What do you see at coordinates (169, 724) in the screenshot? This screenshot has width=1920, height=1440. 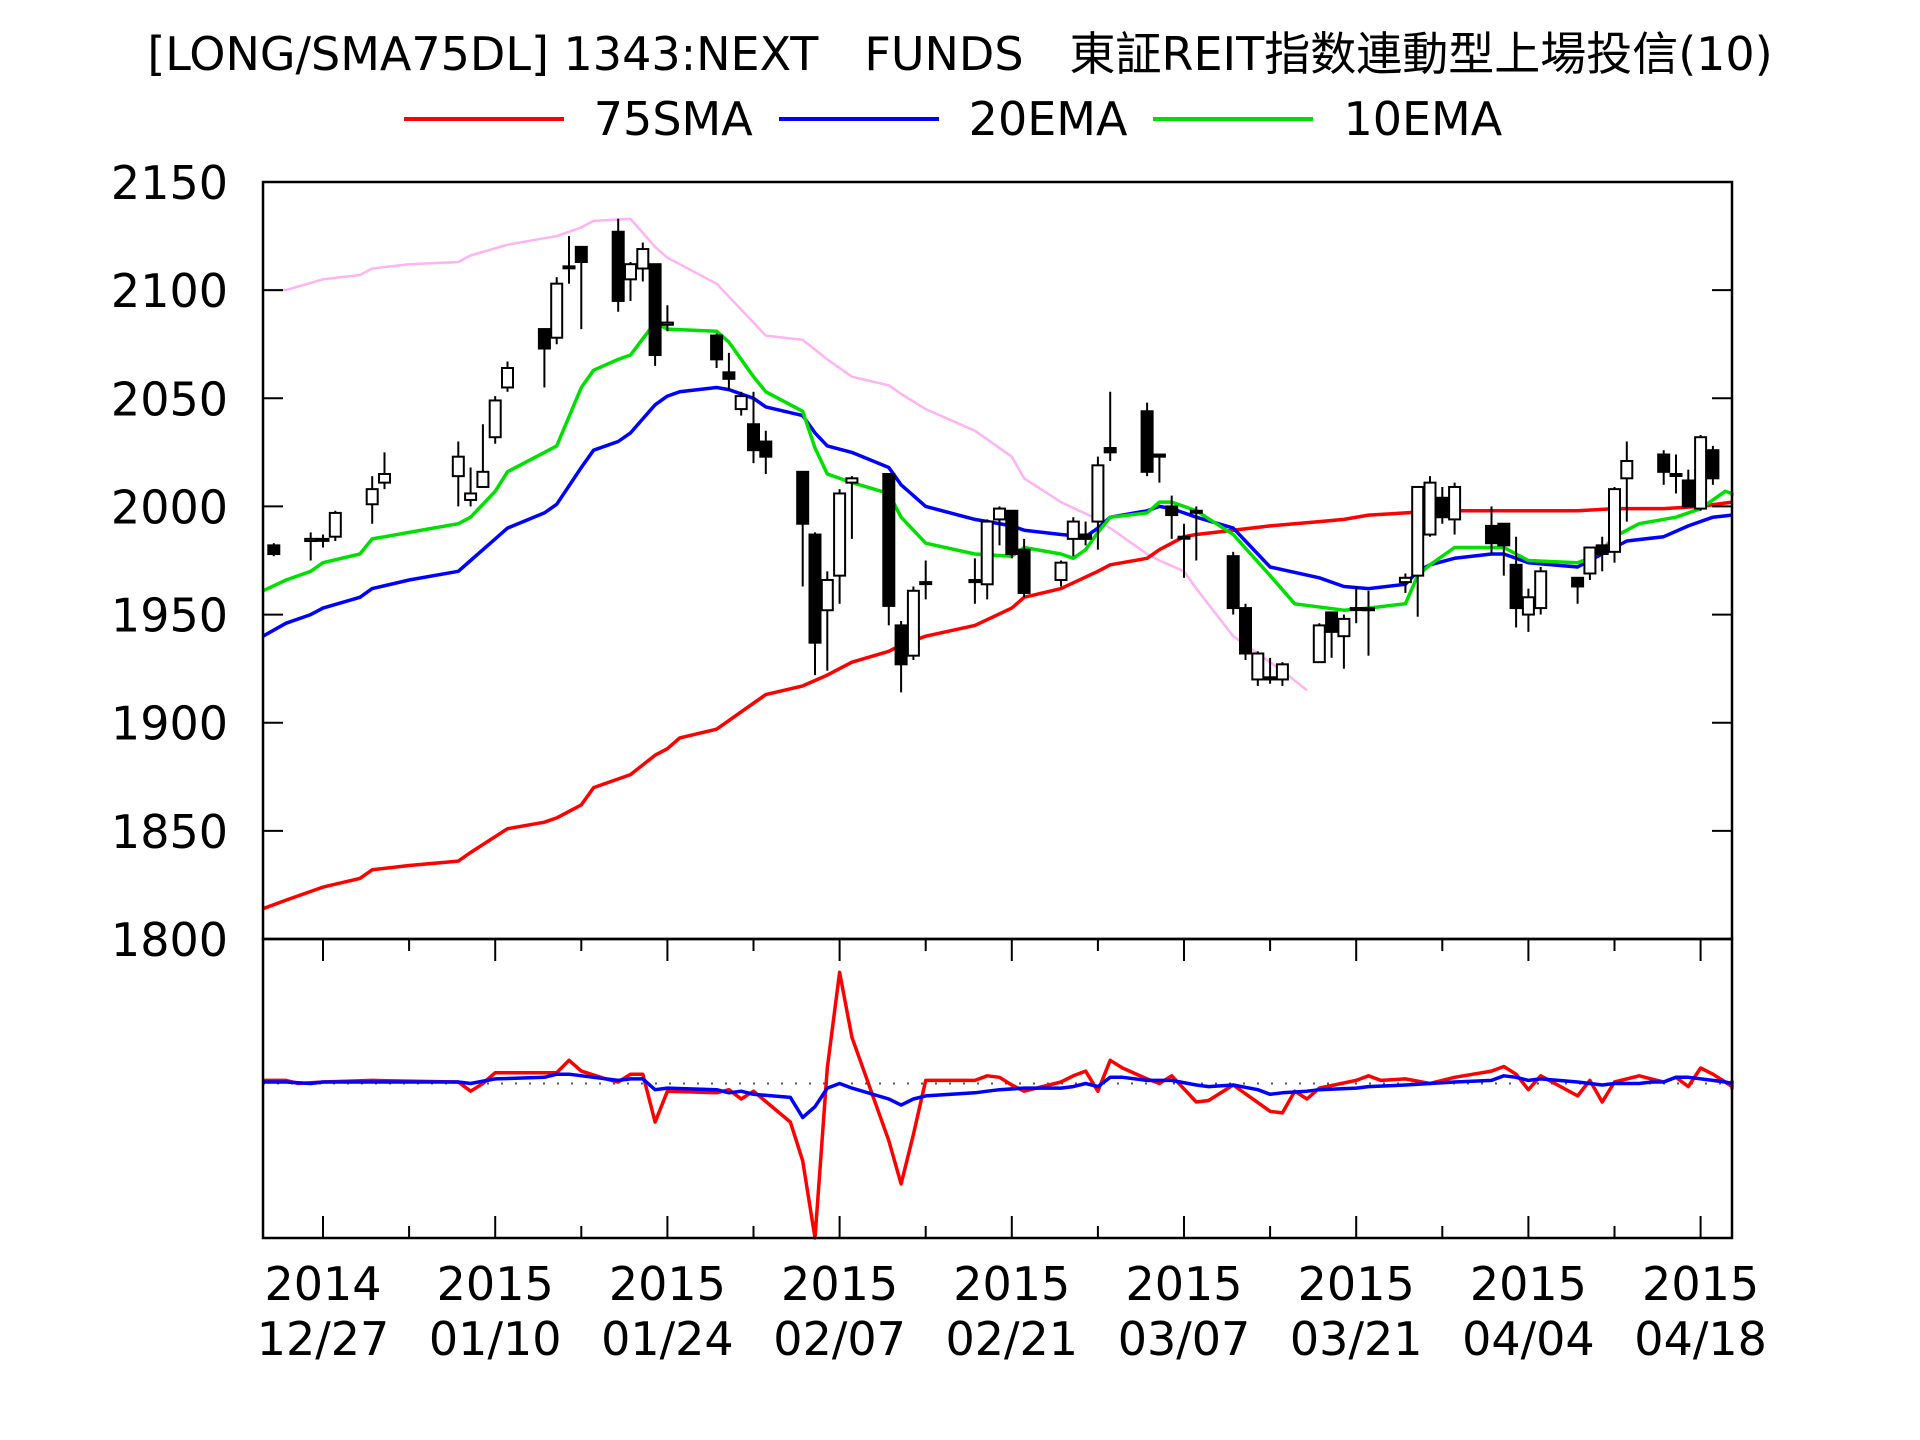 I see `y-tick-label: 1900` at bounding box center [169, 724].